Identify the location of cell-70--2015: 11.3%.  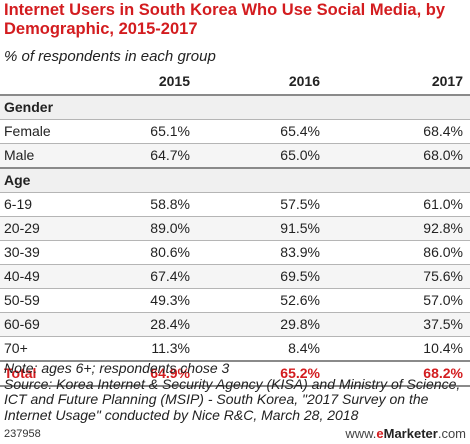
(170, 348).